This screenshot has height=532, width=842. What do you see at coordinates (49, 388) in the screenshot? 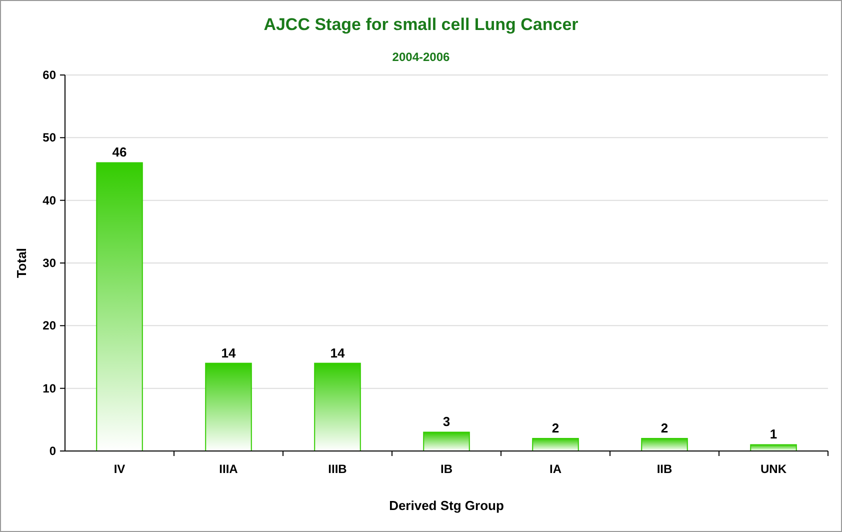
I see `y-tick-label: 10` at bounding box center [49, 388].